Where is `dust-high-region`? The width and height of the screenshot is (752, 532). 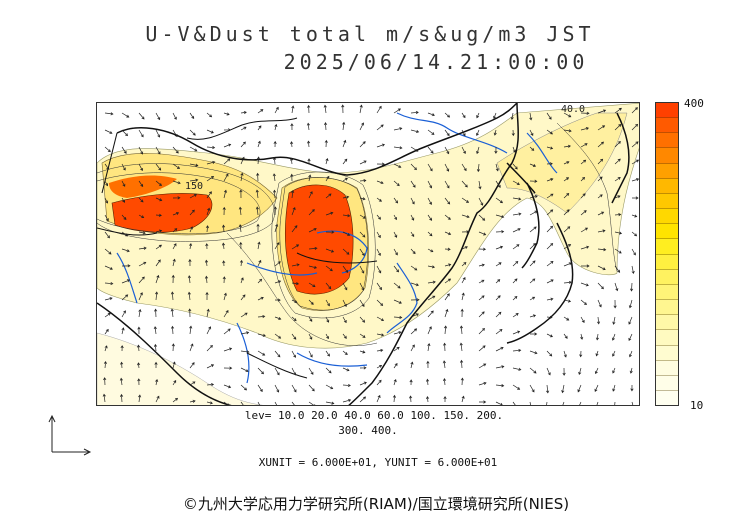 dust-high-region is located at coordinates (231, 235).